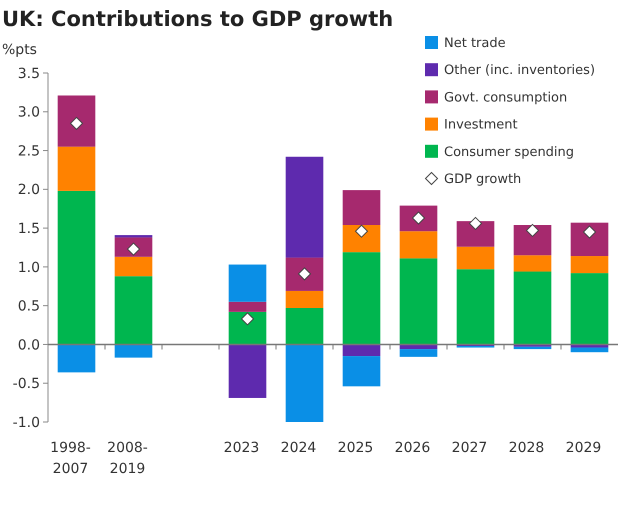 This screenshot has height=514, width=623. Describe the element at coordinates (356, 448) in the screenshot. I see `x-tick-label: 2025` at that location.